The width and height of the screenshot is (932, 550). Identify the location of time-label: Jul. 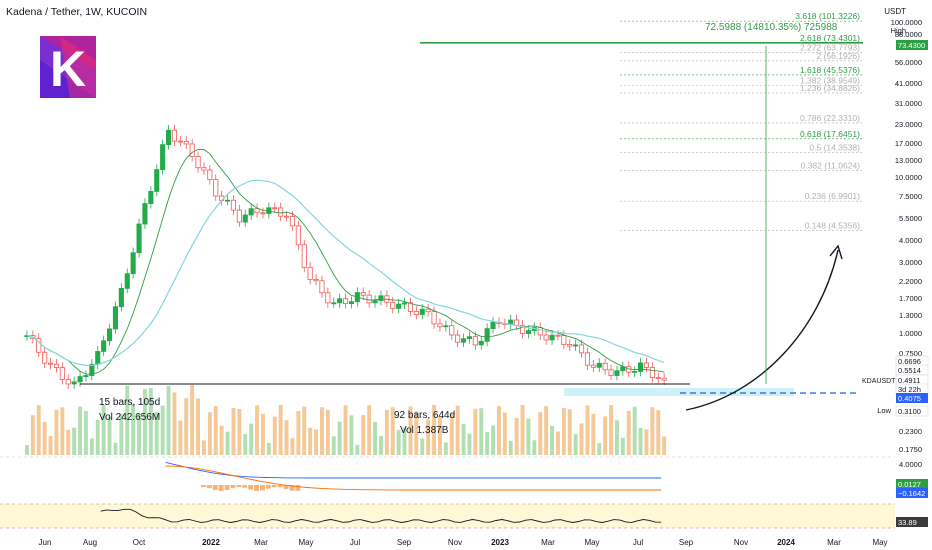
(355, 542).